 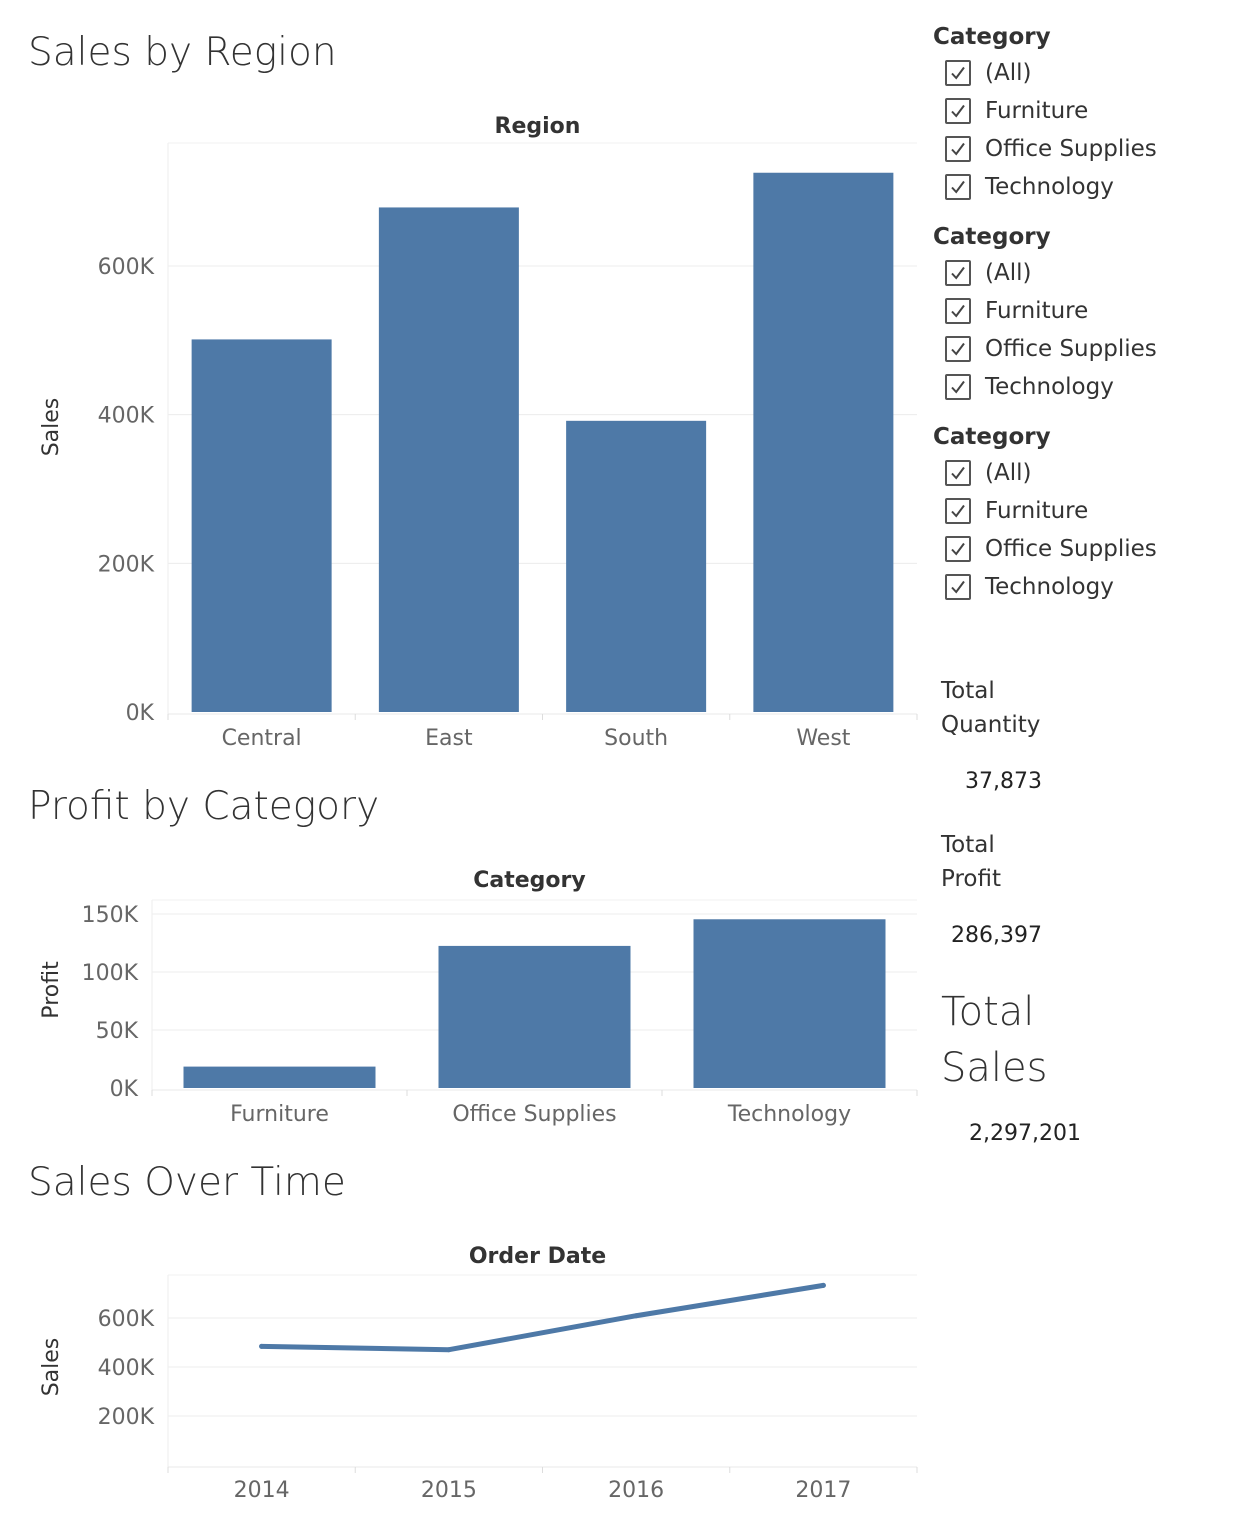 What do you see at coordinates (262, 1490) in the screenshot?
I see `x-tick-label: 2014` at bounding box center [262, 1490].